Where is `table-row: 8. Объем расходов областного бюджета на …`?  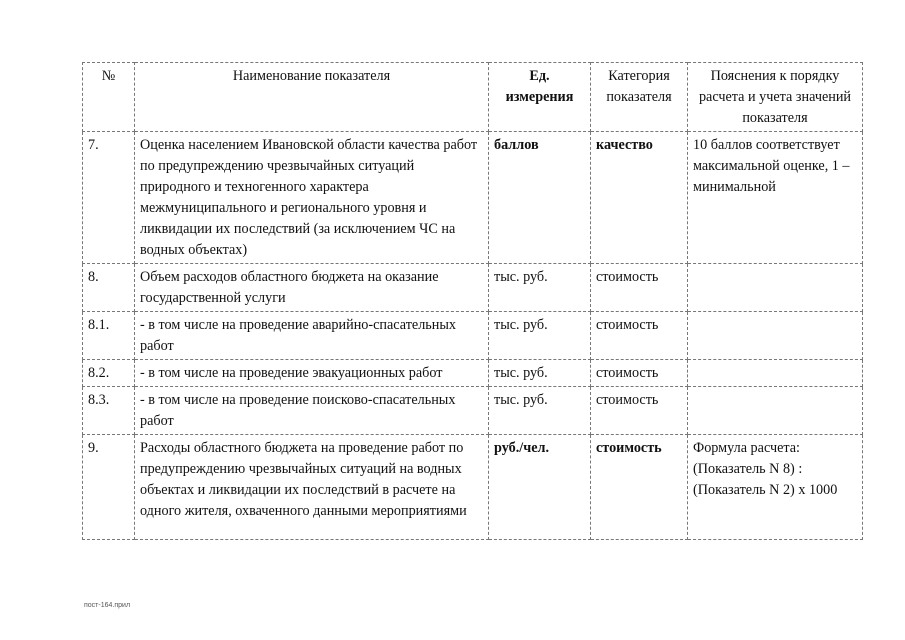 table-row: 8. Объем расходов областного бюджета на … is located at coordinates (472, 287).